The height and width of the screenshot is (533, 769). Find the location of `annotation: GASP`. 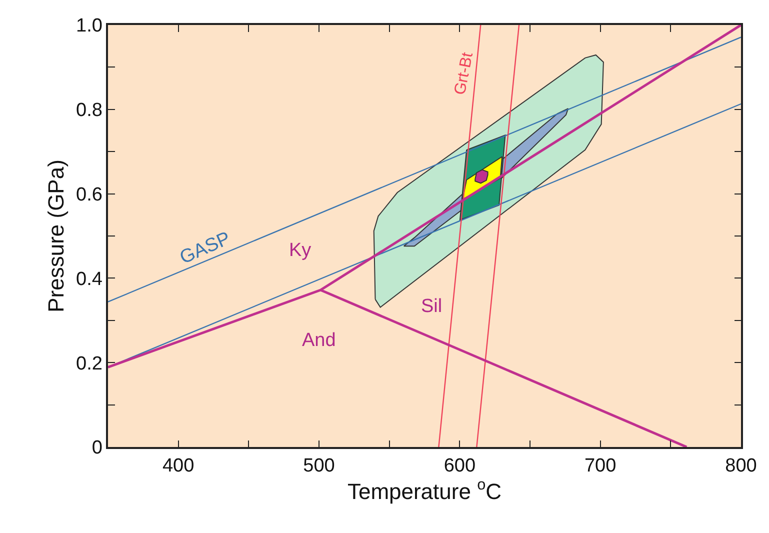

annotation: GASP is located at coordinates (205, 248).